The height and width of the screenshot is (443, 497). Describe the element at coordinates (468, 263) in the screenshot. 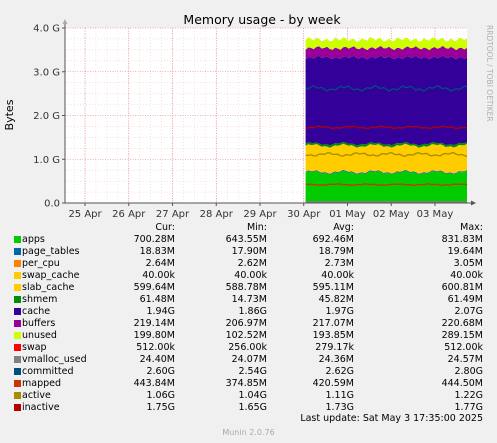

I see `legend-value: 3.05M` at that location.